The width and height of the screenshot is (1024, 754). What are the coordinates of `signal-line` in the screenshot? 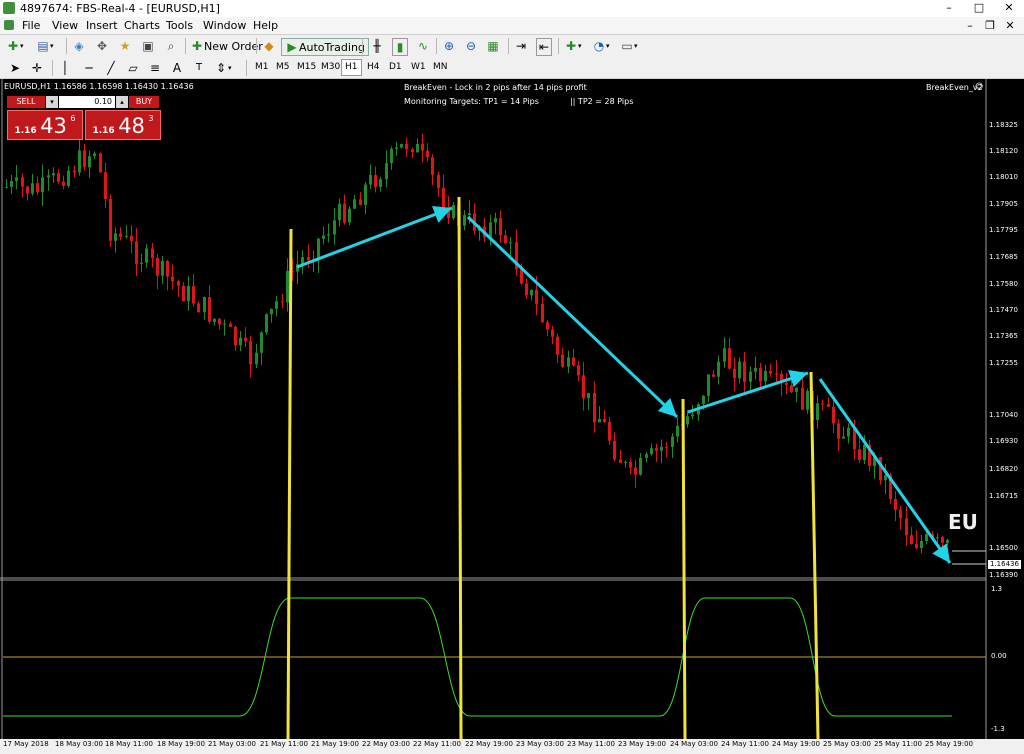 It's located at (684, 568).